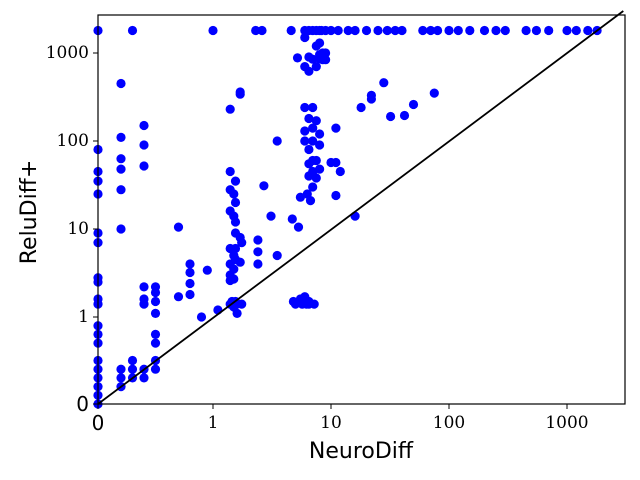 Image resolution: width=640 pixels, height=480 pixels. I want to click on y-tick-label: 100, so click(73, 141).